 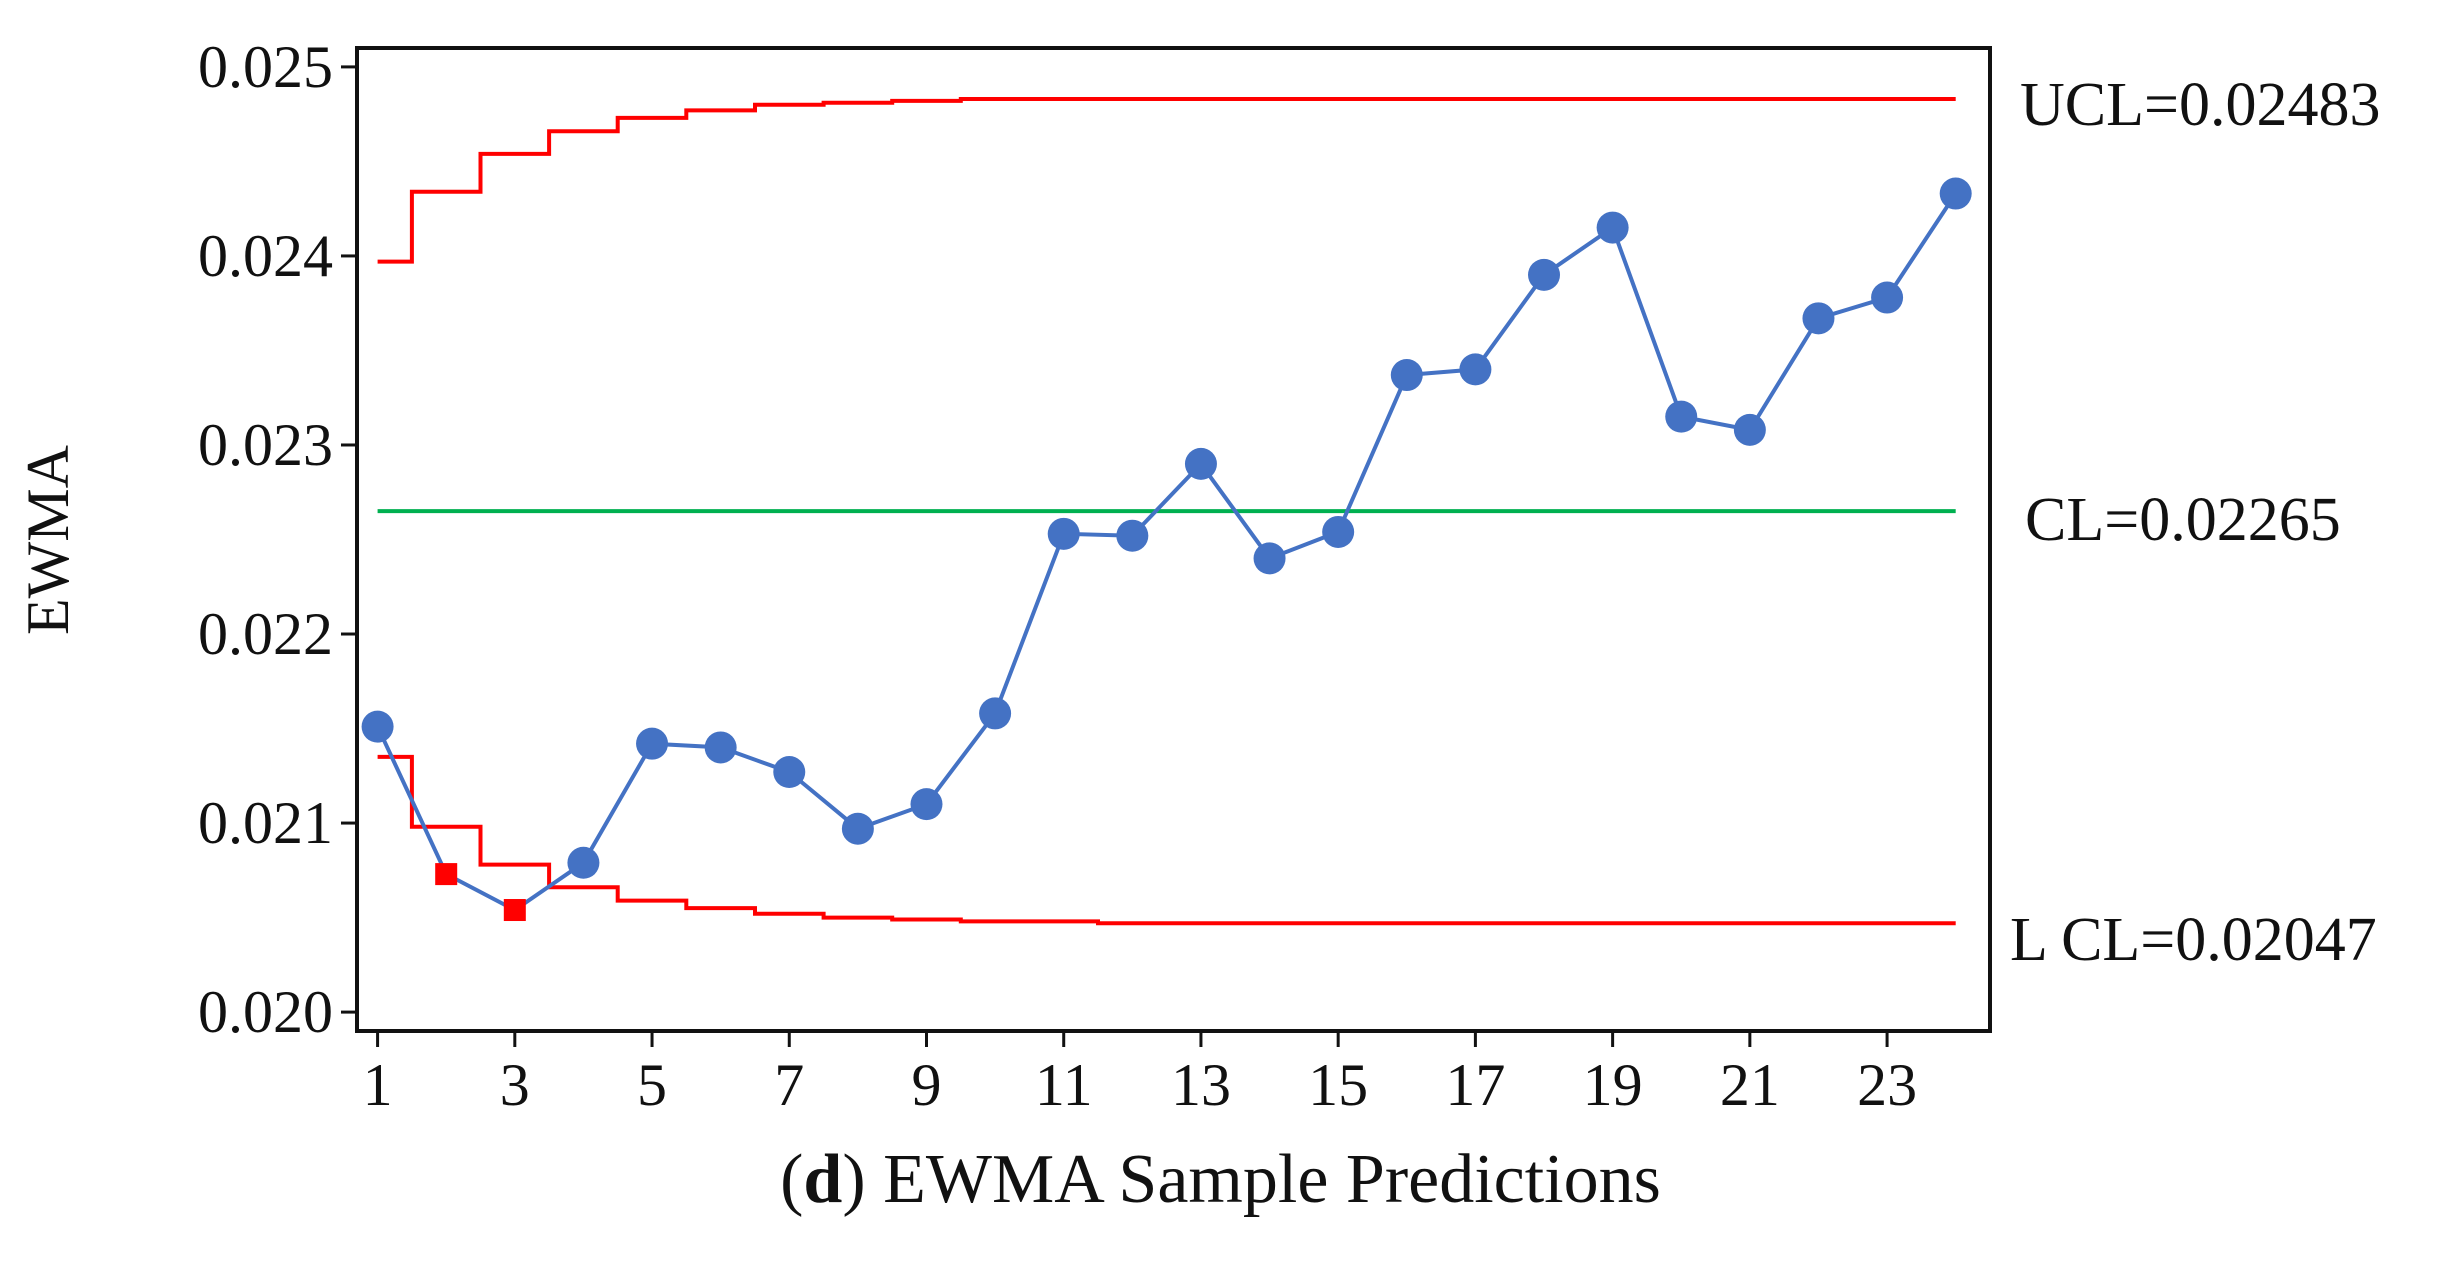 What do you see at coordinates (792, 1179) in the screenshot?
I see `caption-open-paren: (` at bounding box center [792, 1179].